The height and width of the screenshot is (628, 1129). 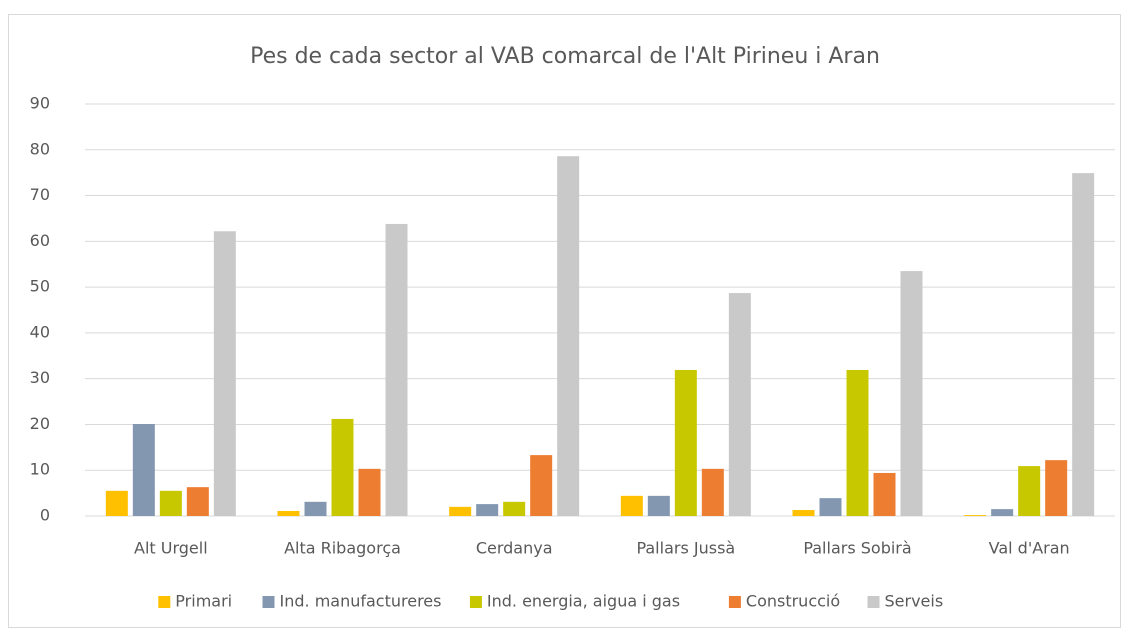 I want to click on legend-label: Serveis, so click(x=914, y=601).